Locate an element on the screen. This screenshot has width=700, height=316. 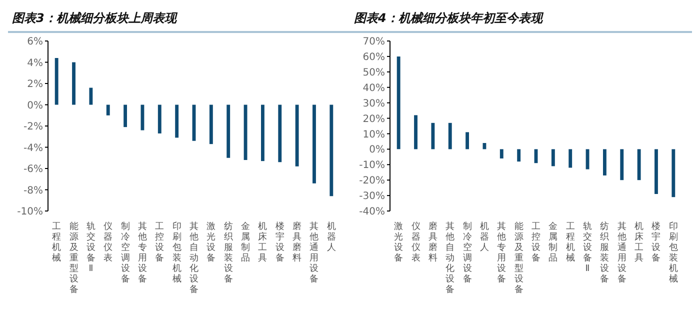
y-tick-label: -2% is located at coordinates (33, 127).